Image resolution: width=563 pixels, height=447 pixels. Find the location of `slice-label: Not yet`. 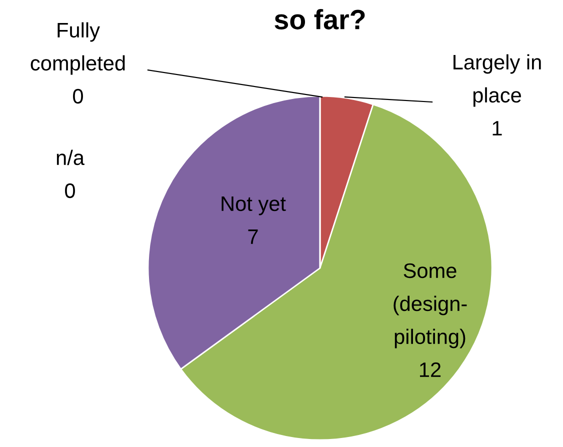

slice-label: Not yet is located at coordinates (254, 206).